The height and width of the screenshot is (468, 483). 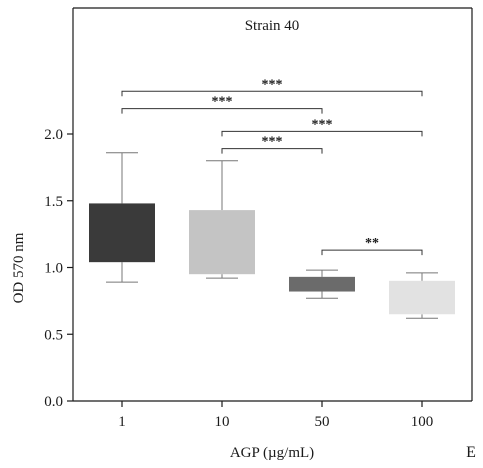 What do you see at coordinates (122, 422) in the screenshot?
I see `x-tick-label: 1` at bounding box center [122, 422].